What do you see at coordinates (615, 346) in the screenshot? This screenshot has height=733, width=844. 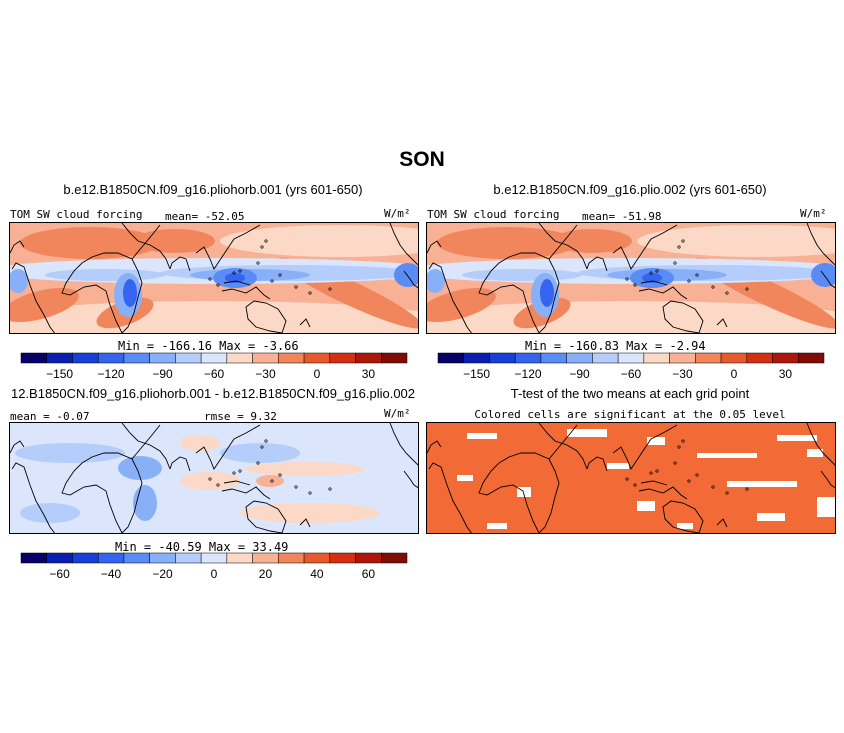 I see `panel-2-minmax-label: Min = -160.83 Max = -2.94` at bounding box center [615, 346].